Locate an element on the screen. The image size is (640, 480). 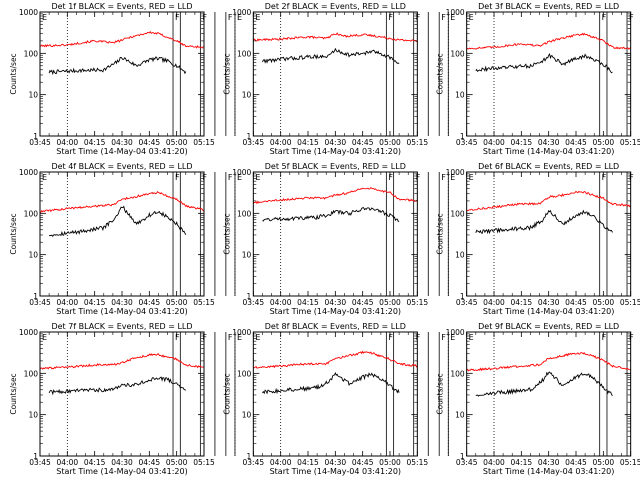
panel-title: Det 1f BLACK = Events, RED = LLD is located at coordinates (121, 6).